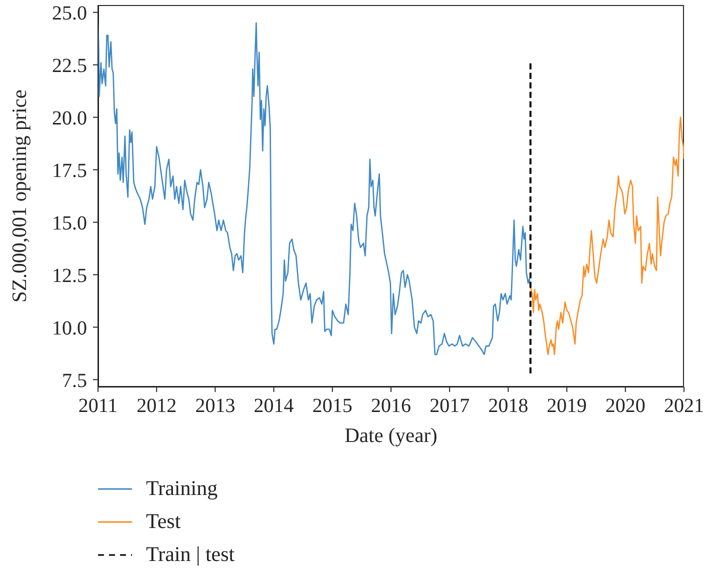 The width and height of the screenshot is (704, 572). I want to click on legend-label: Train | test, so click(190, 554).